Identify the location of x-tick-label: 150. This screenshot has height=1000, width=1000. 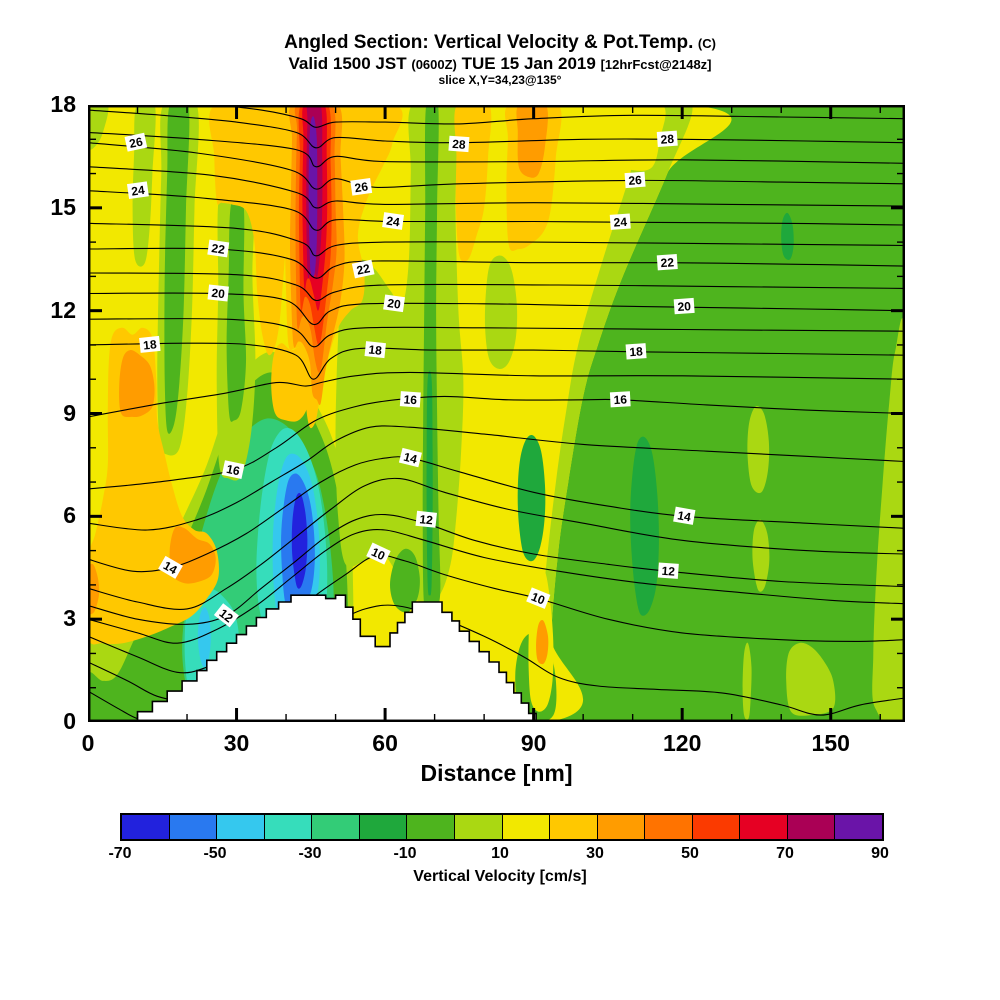
(830, 743).